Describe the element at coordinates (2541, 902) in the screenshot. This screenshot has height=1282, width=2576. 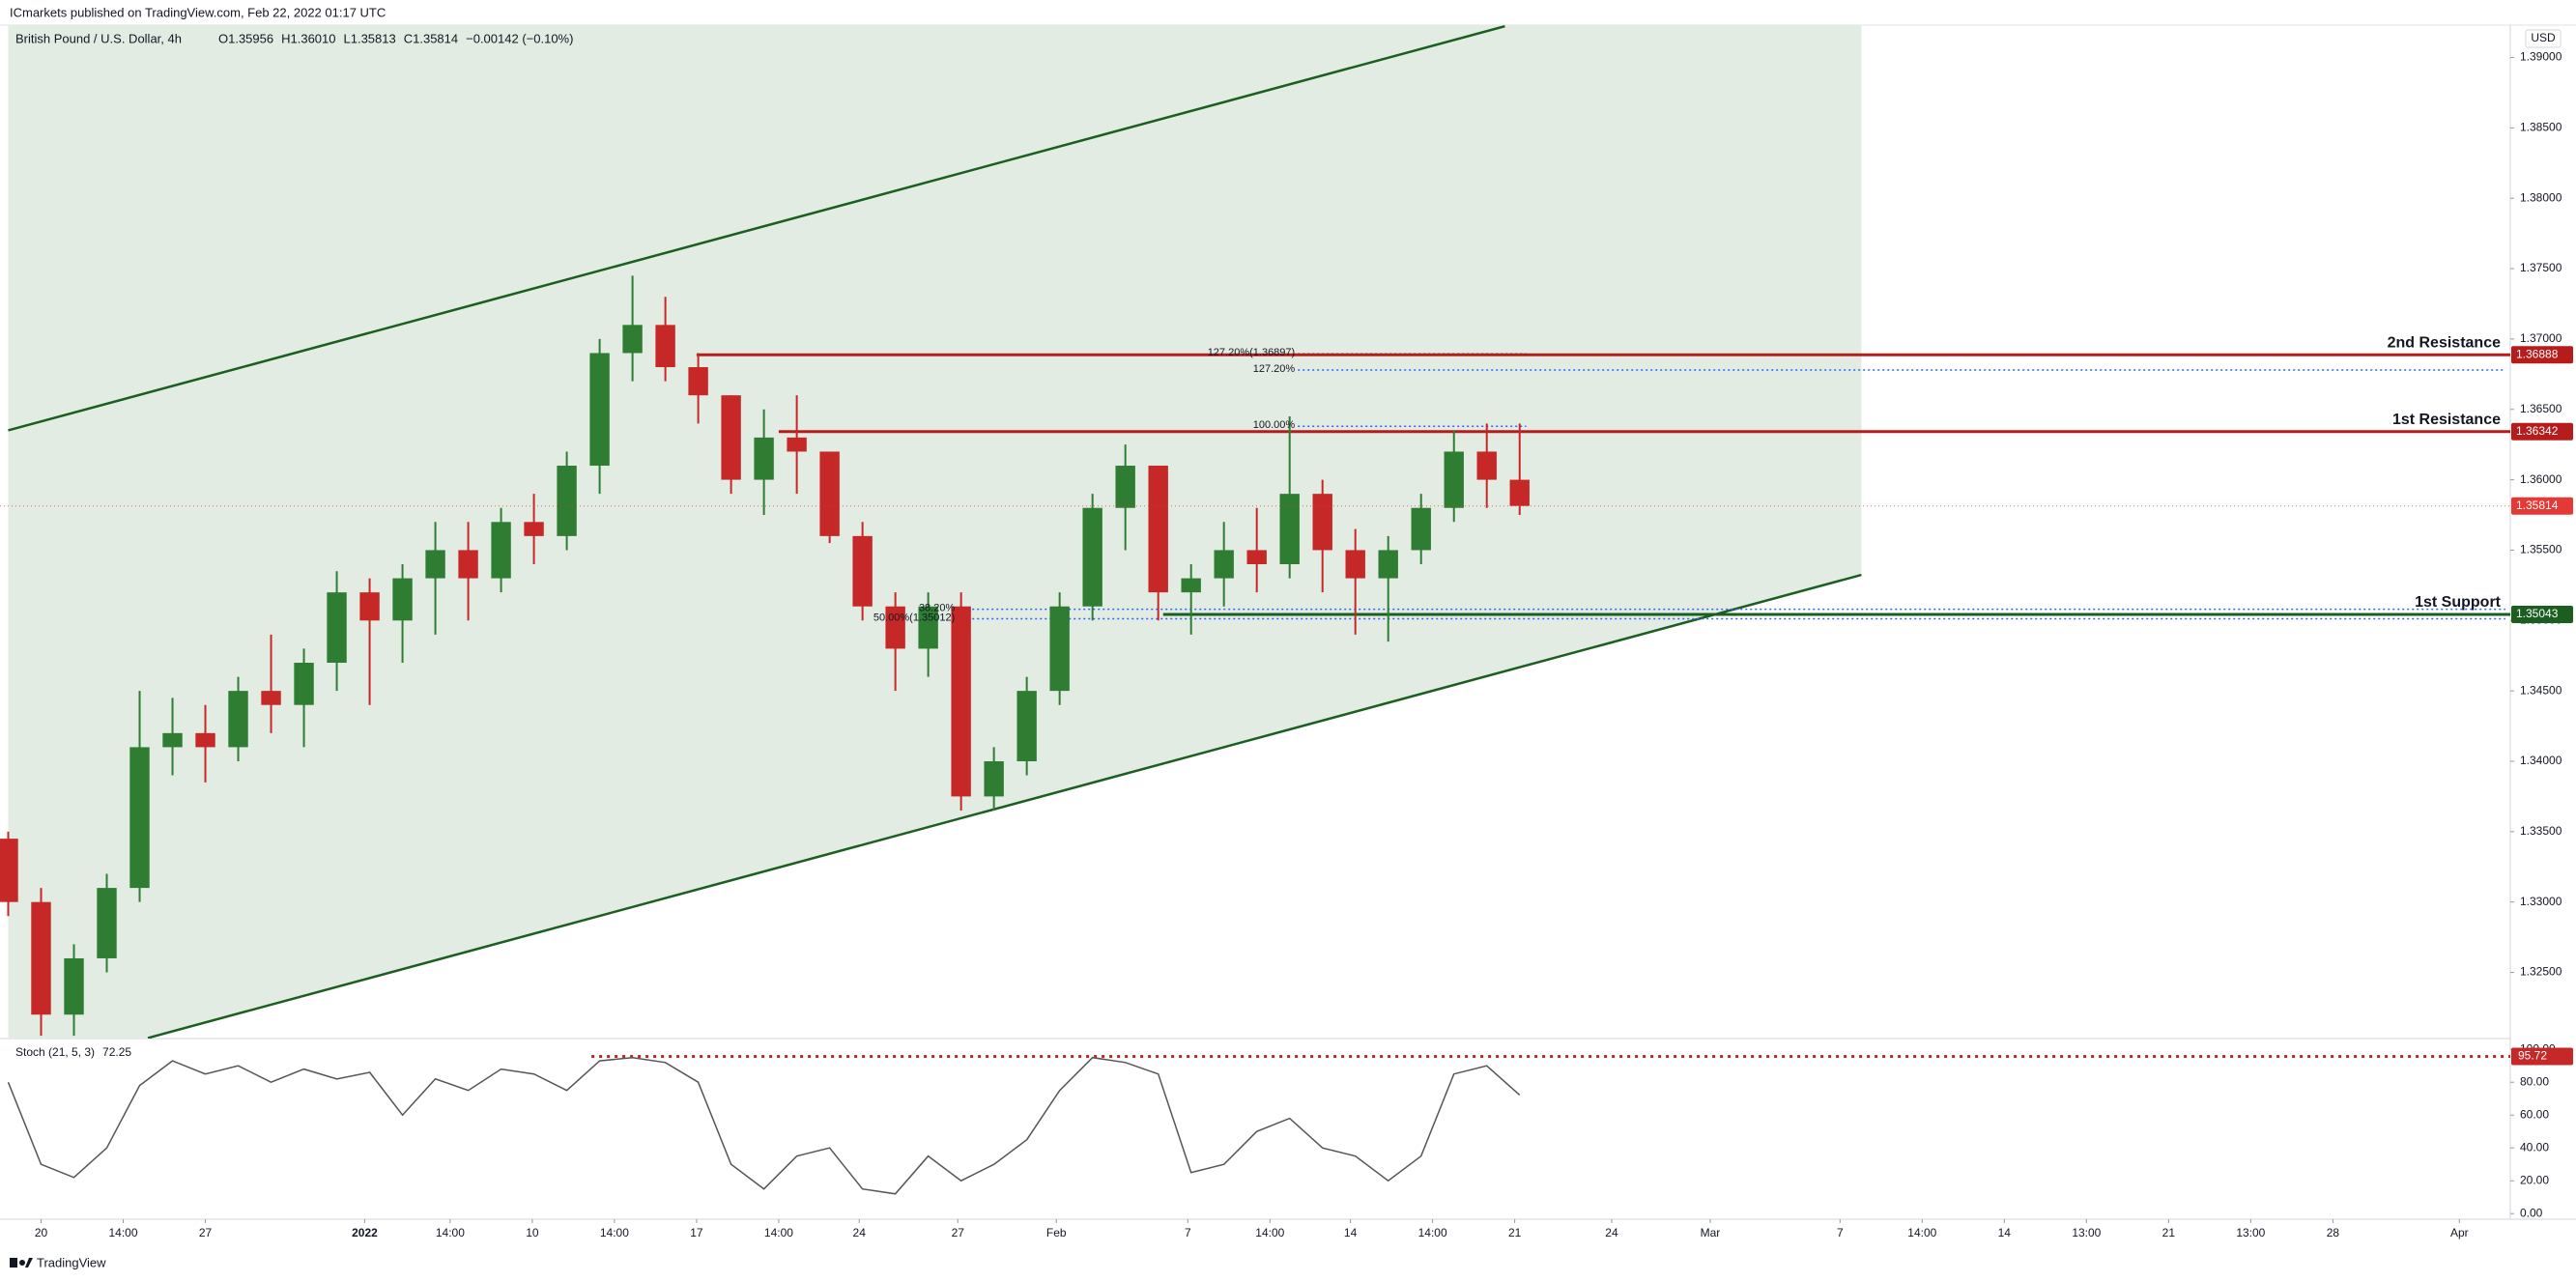
I see `y-tick-label: 1.33000` at that location.